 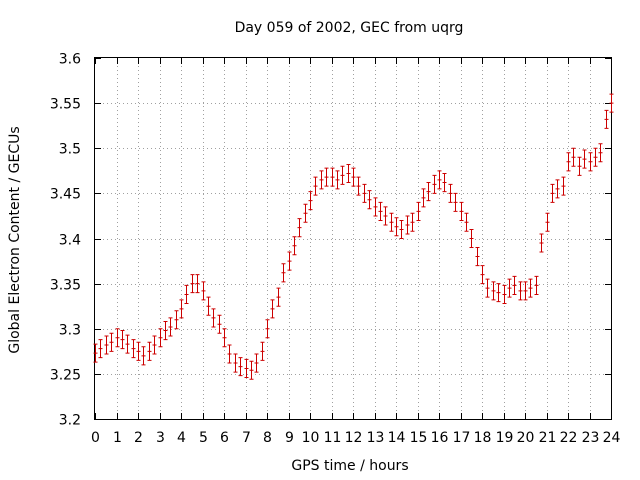 I want to click on x-tick-label: 17, so click(x=462, y=438).